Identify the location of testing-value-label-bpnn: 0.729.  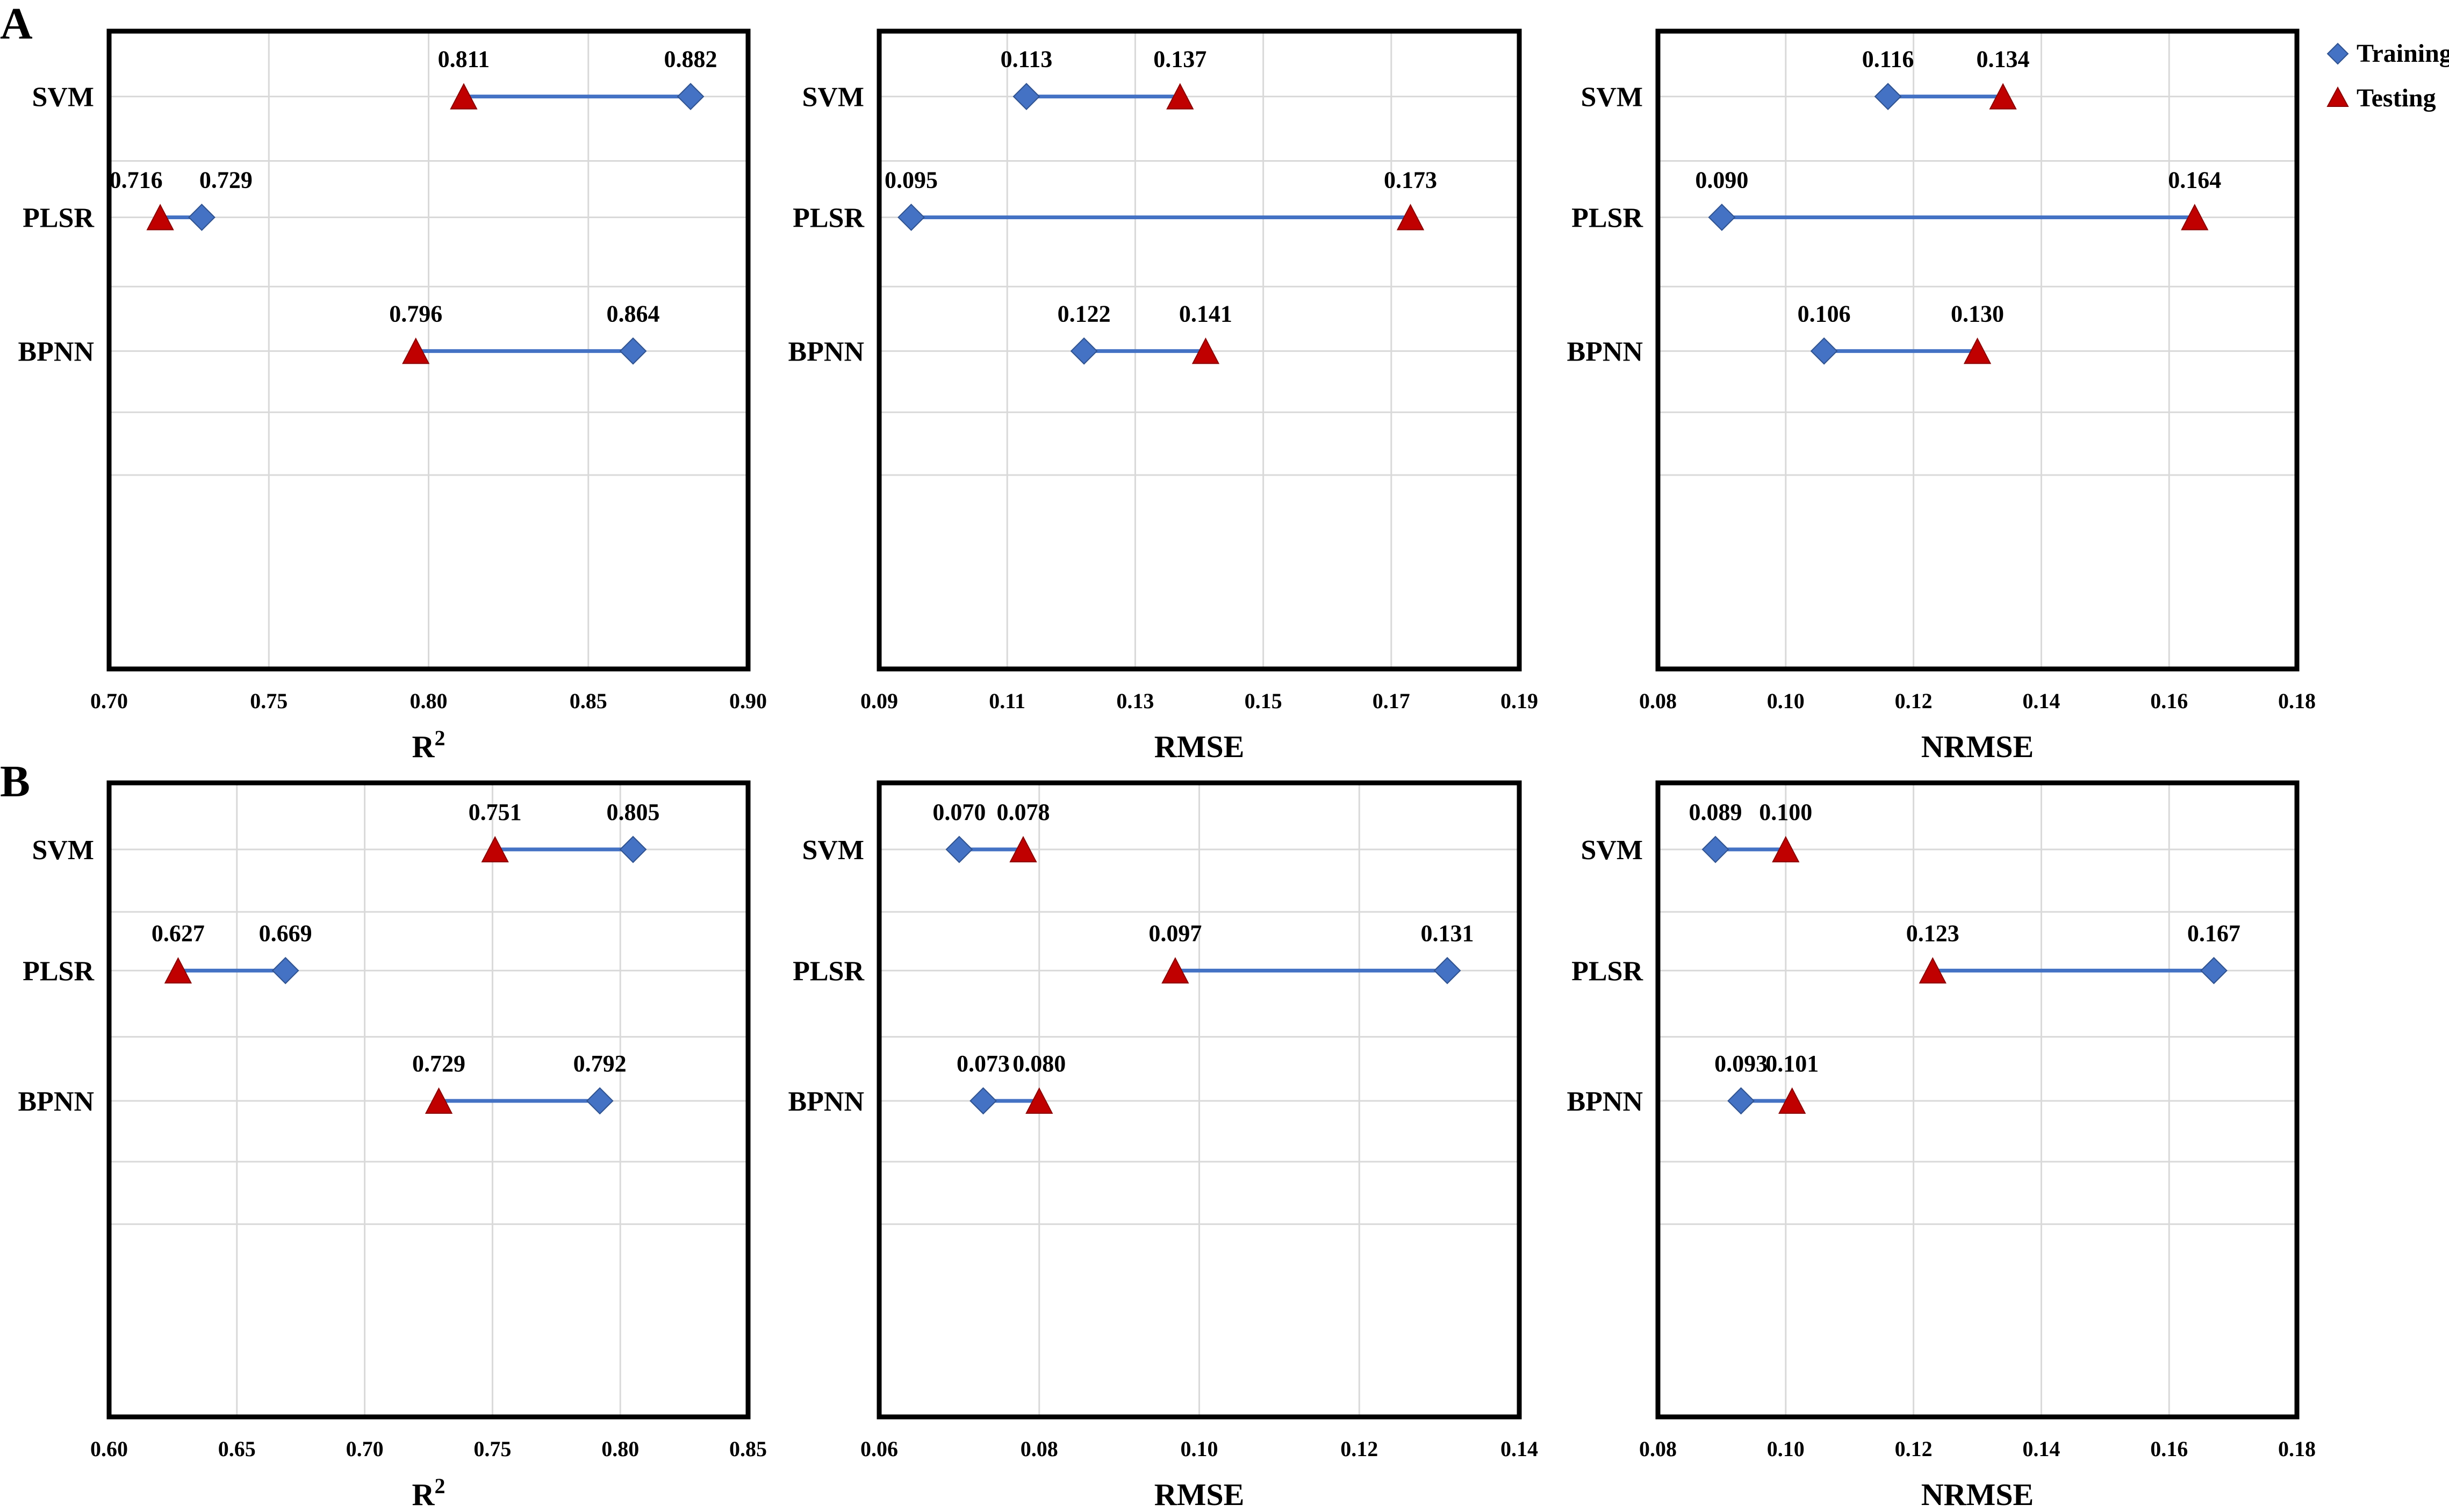
(439, 1063).